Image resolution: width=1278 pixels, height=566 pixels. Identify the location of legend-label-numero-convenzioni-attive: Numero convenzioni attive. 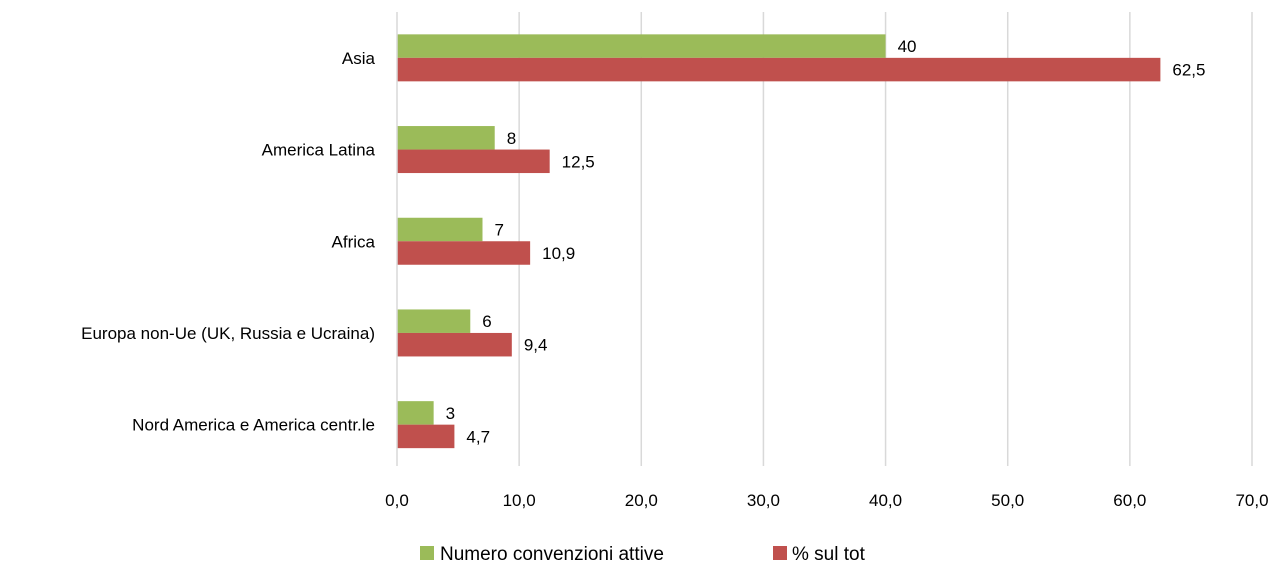
(552, 554).